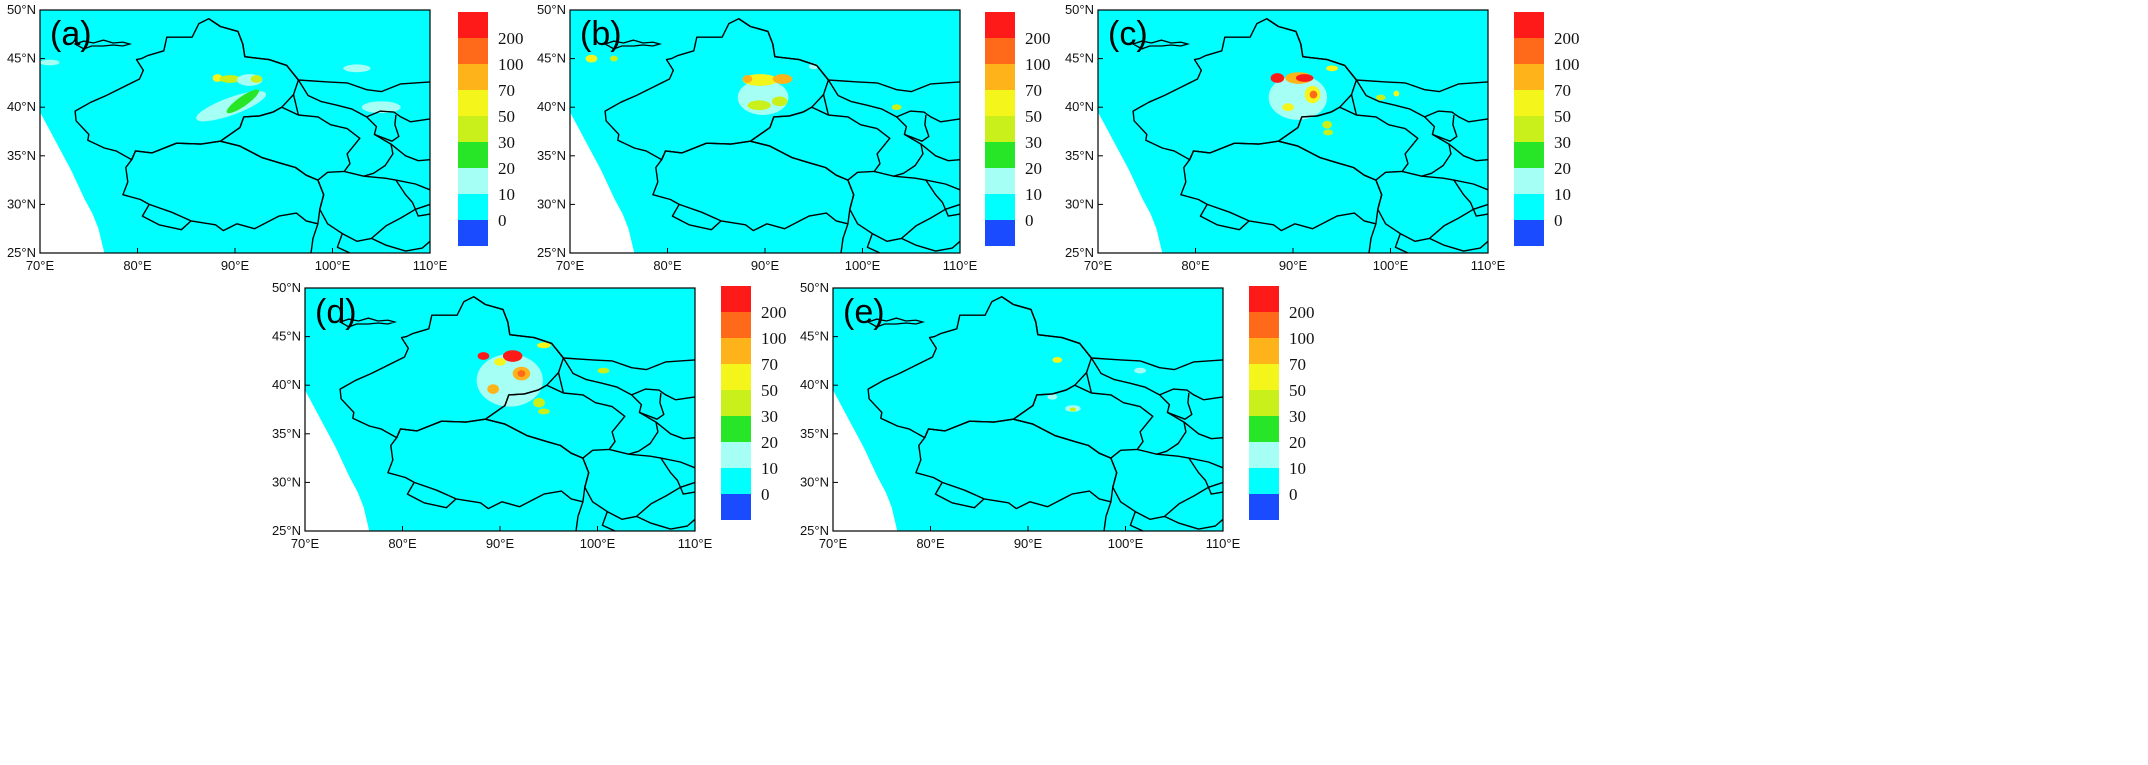 This screenshot has width=2148, height=765. I want to click on colorbar-label: 50, so click(1562, 116).